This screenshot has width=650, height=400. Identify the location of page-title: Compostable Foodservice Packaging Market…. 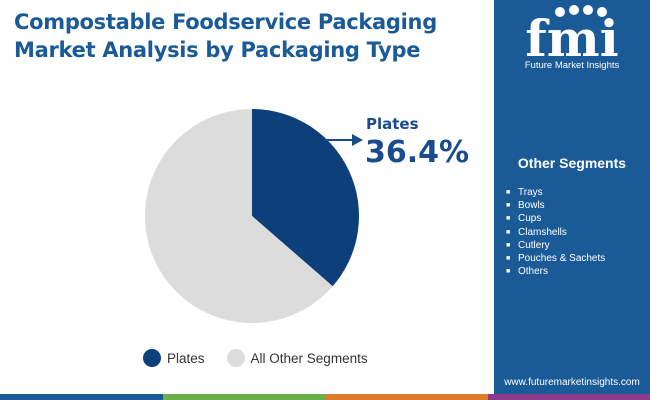
(249, 36).